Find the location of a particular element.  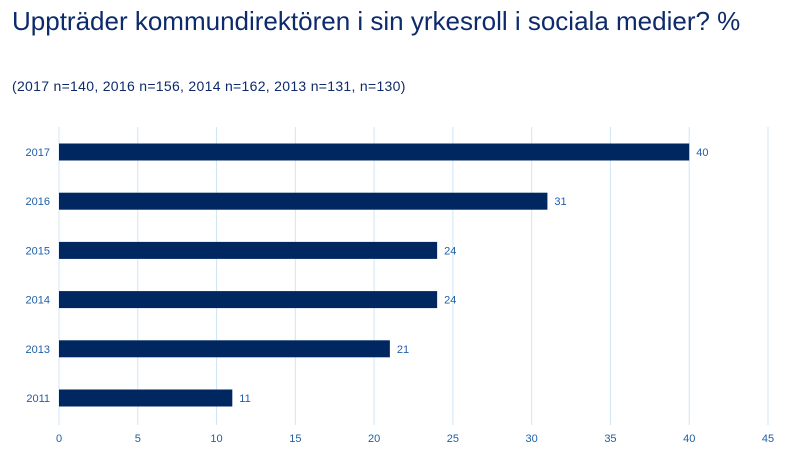

x-tick-label: 10 is located at coordinates (216, 439).